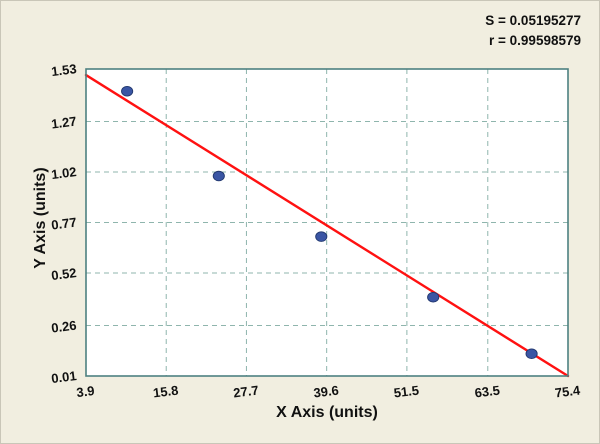 This screenshot has height=444, width=600. What do you see at coordinates (63, 70) in the screenshot?
I see `y-tick-label: 1.53` at bounding box center [63, 70].